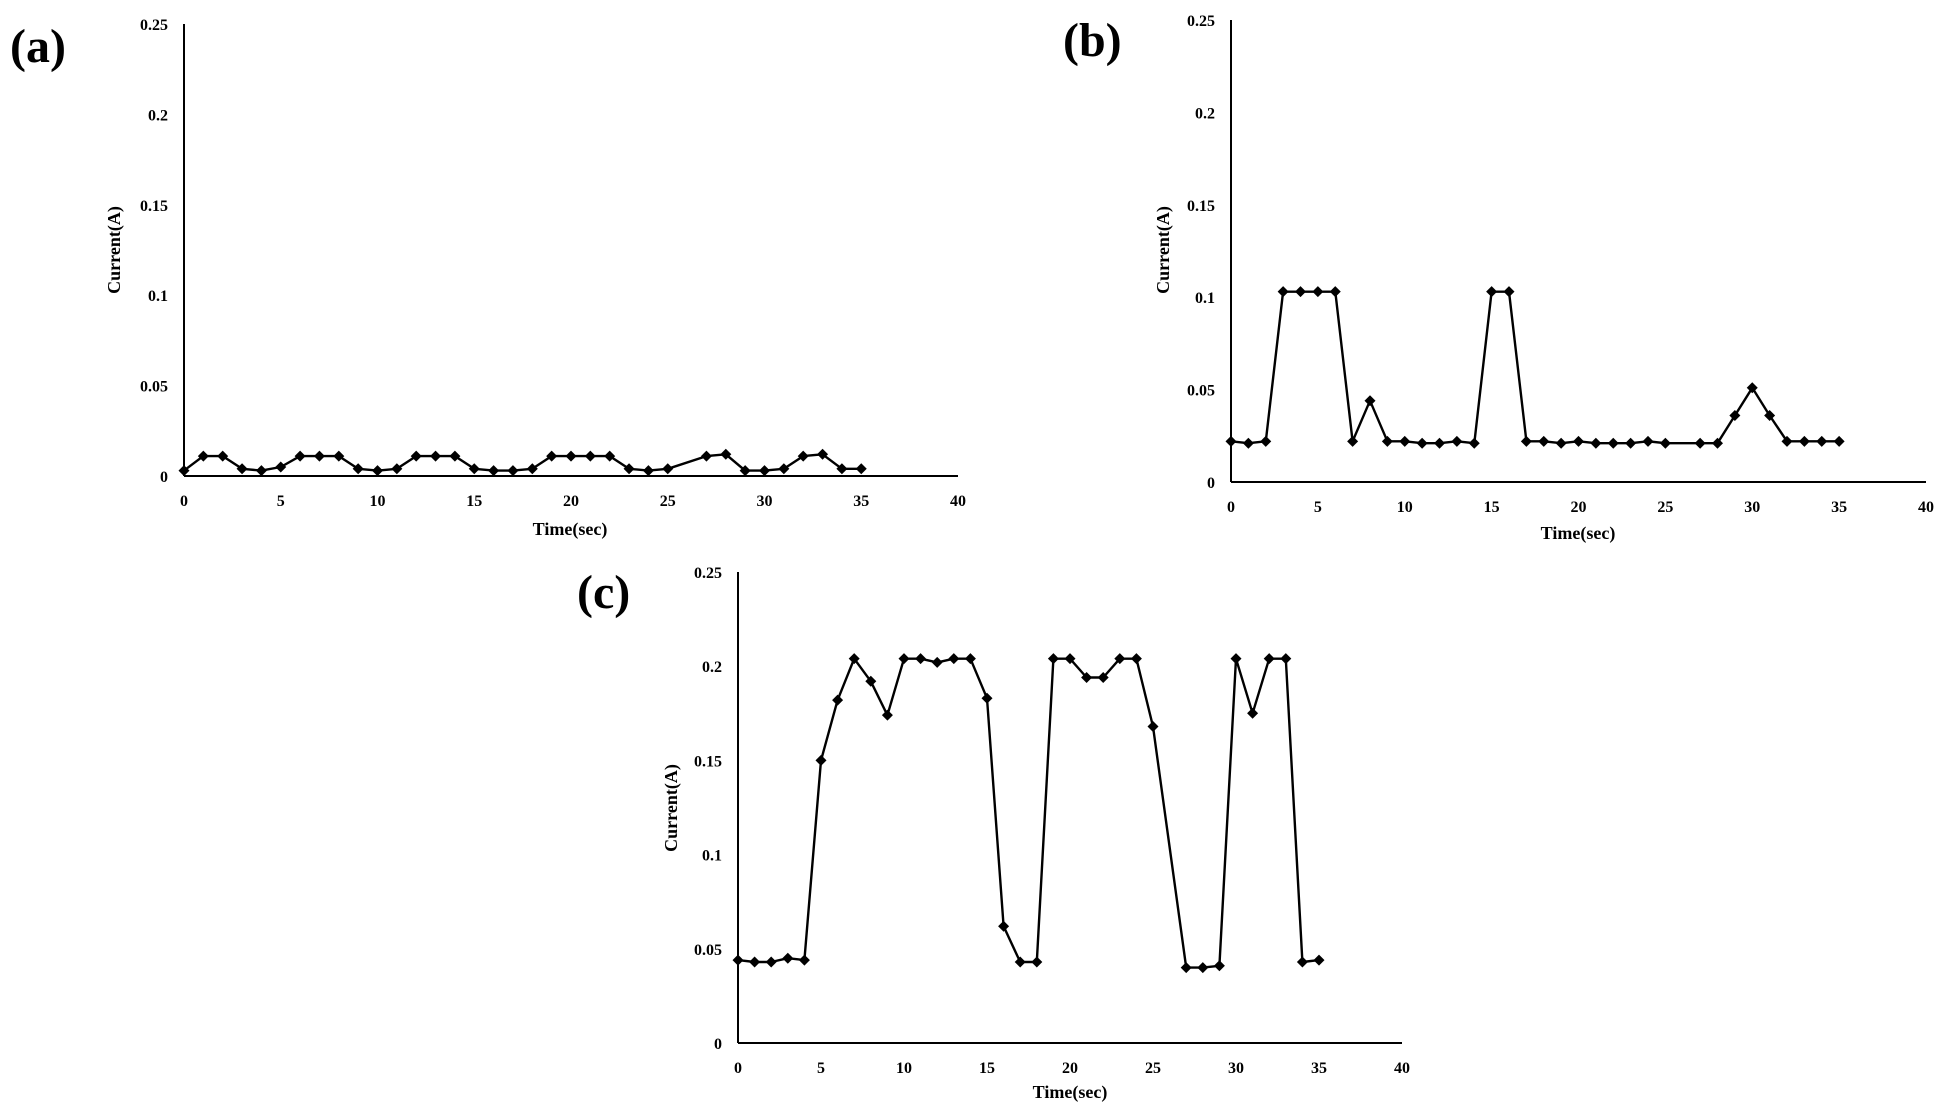 The width and height of the screenshot is (1940, 1110). What do you see at coordinates (821, 1068) in the screenshot?
I see `x-tick-label: 5` at bounding box center [821, 1068].